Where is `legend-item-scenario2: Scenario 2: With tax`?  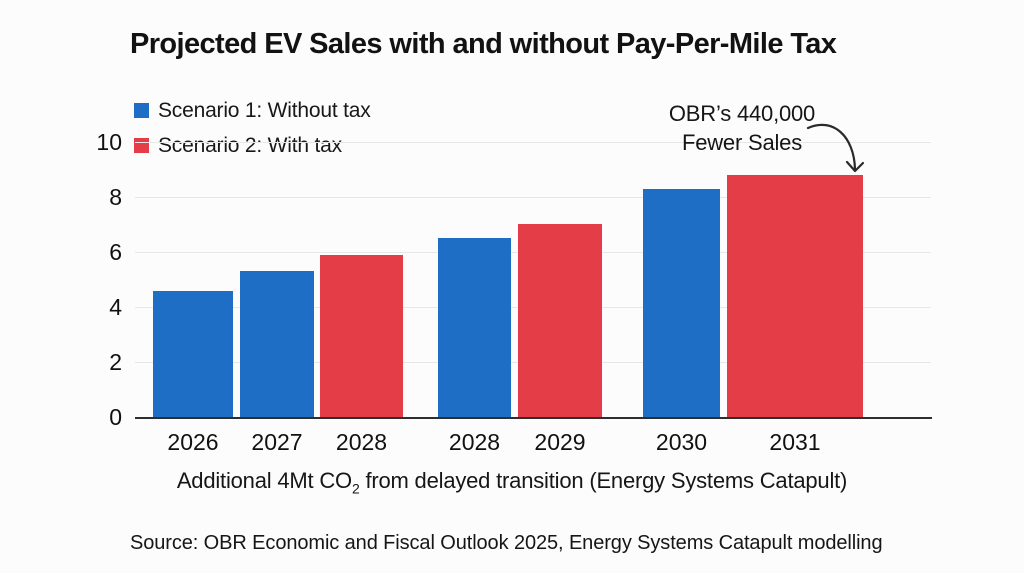
legend-item-scenario2: Scenario 2: With tax is located at coordinates (252, 145).